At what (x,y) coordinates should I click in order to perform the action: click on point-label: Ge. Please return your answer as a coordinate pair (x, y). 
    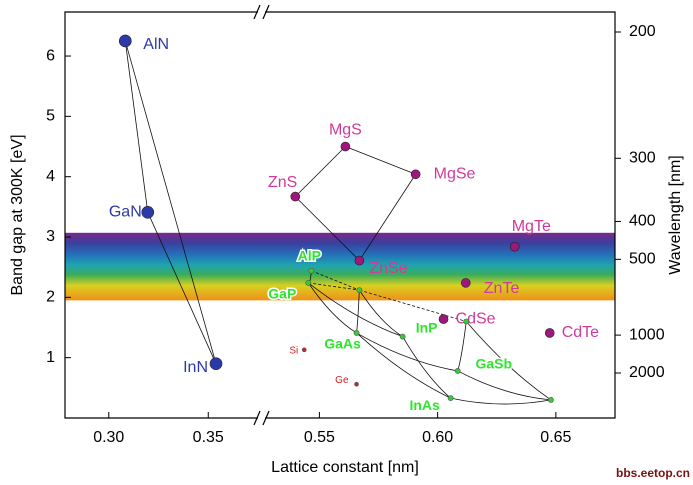
    Looking at the image, I should click on (342, 380).